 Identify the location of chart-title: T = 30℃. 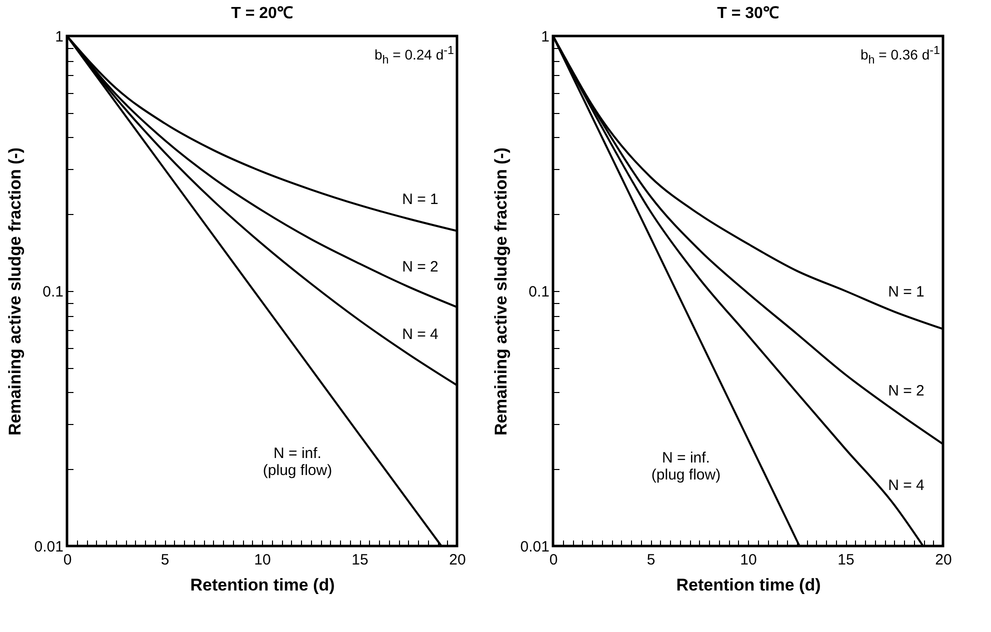
(748, 13).